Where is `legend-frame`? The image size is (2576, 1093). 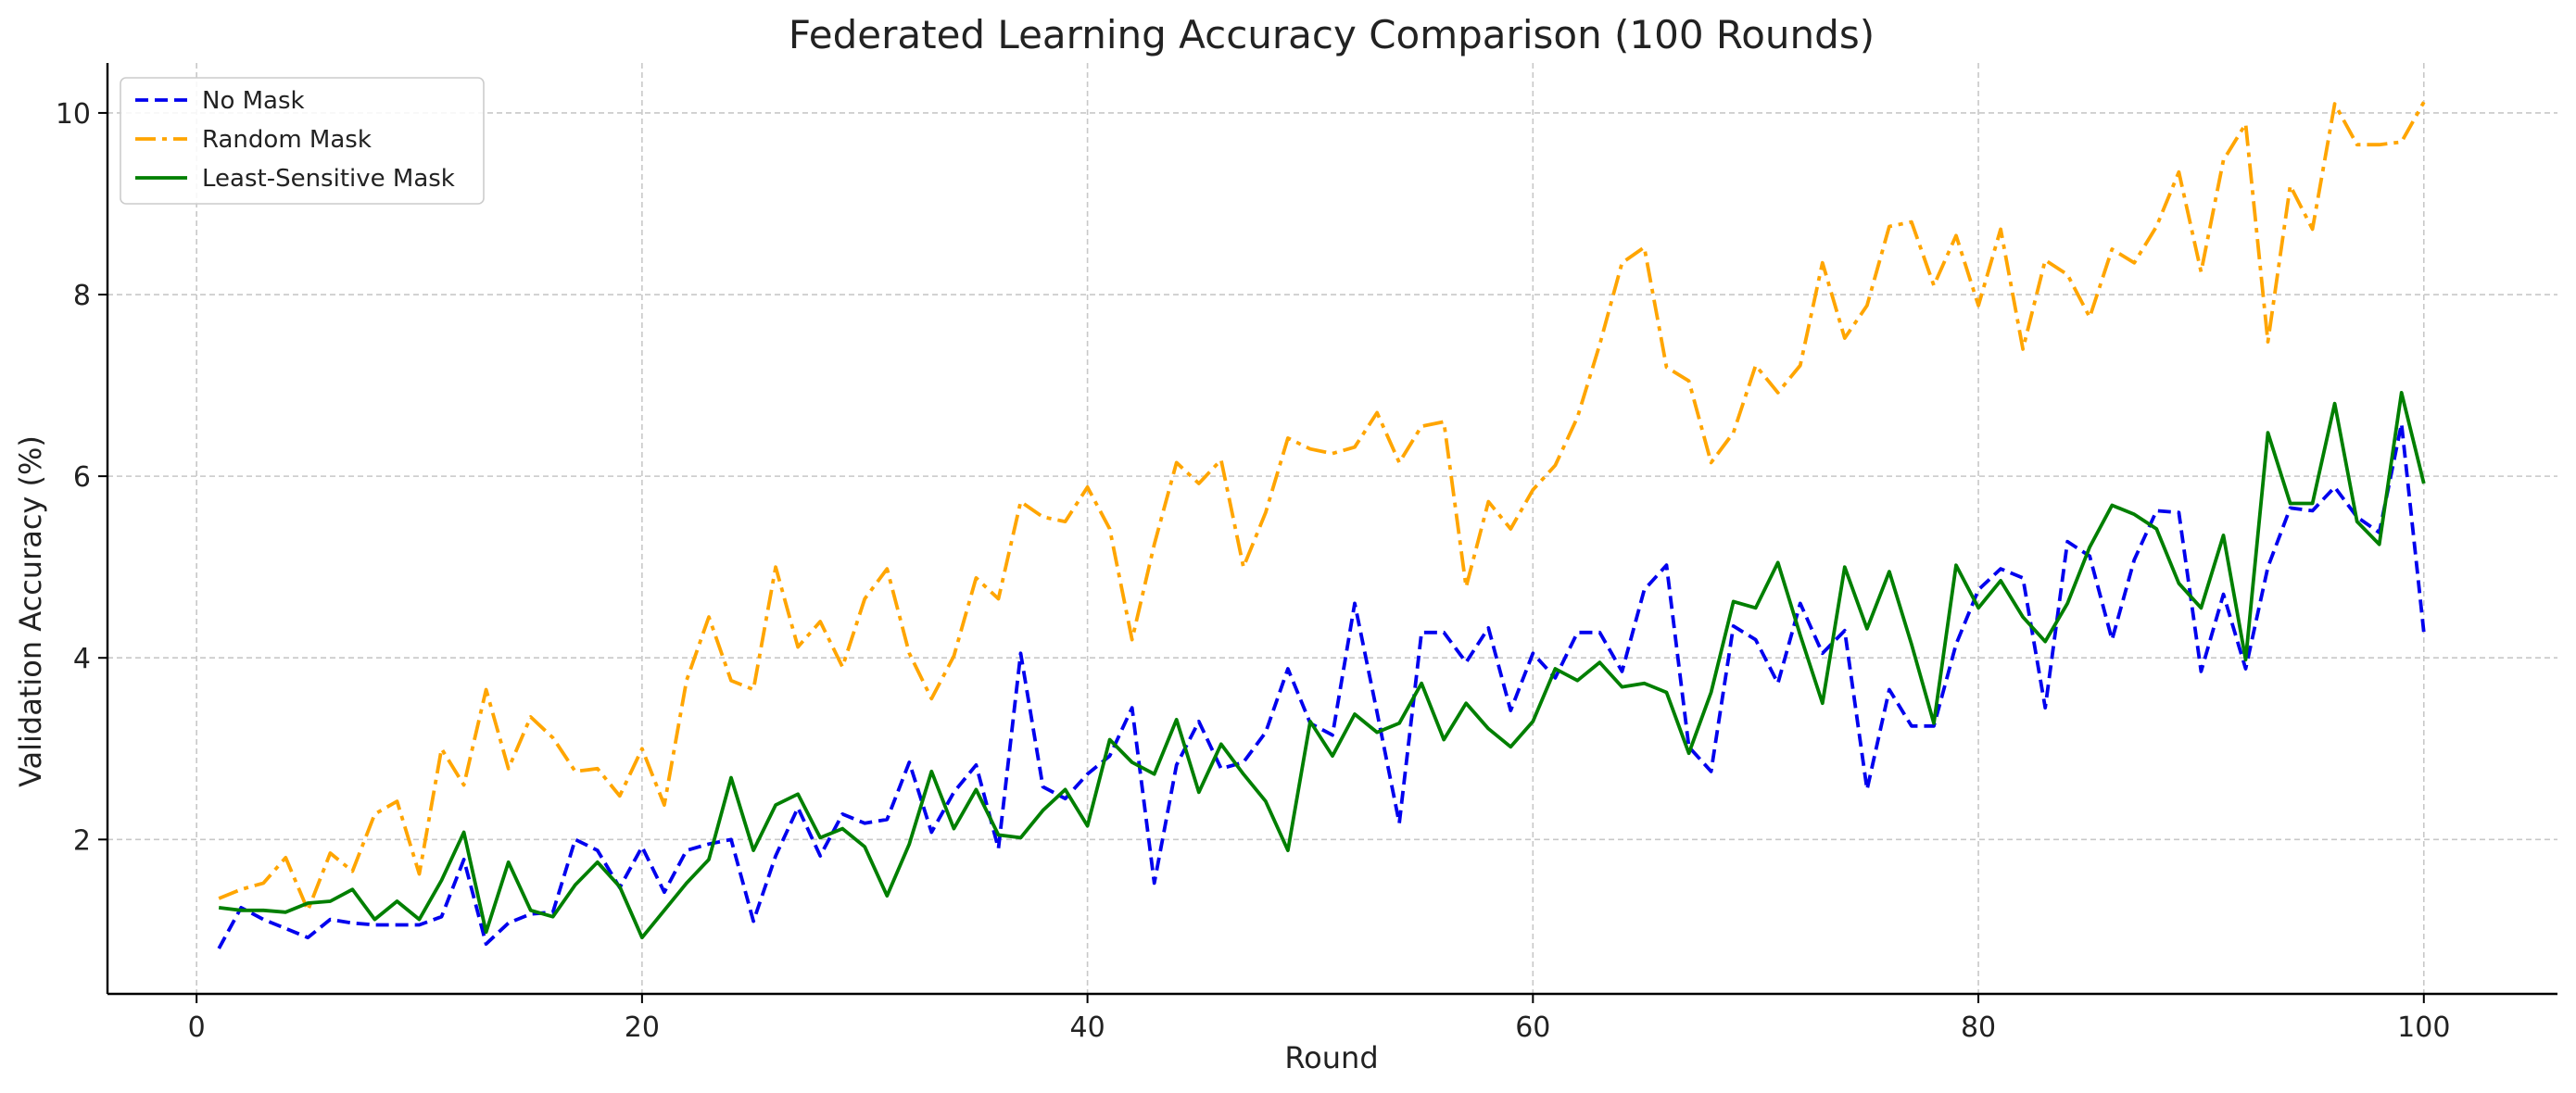
legend-frame is located at coordinates (303, 141).